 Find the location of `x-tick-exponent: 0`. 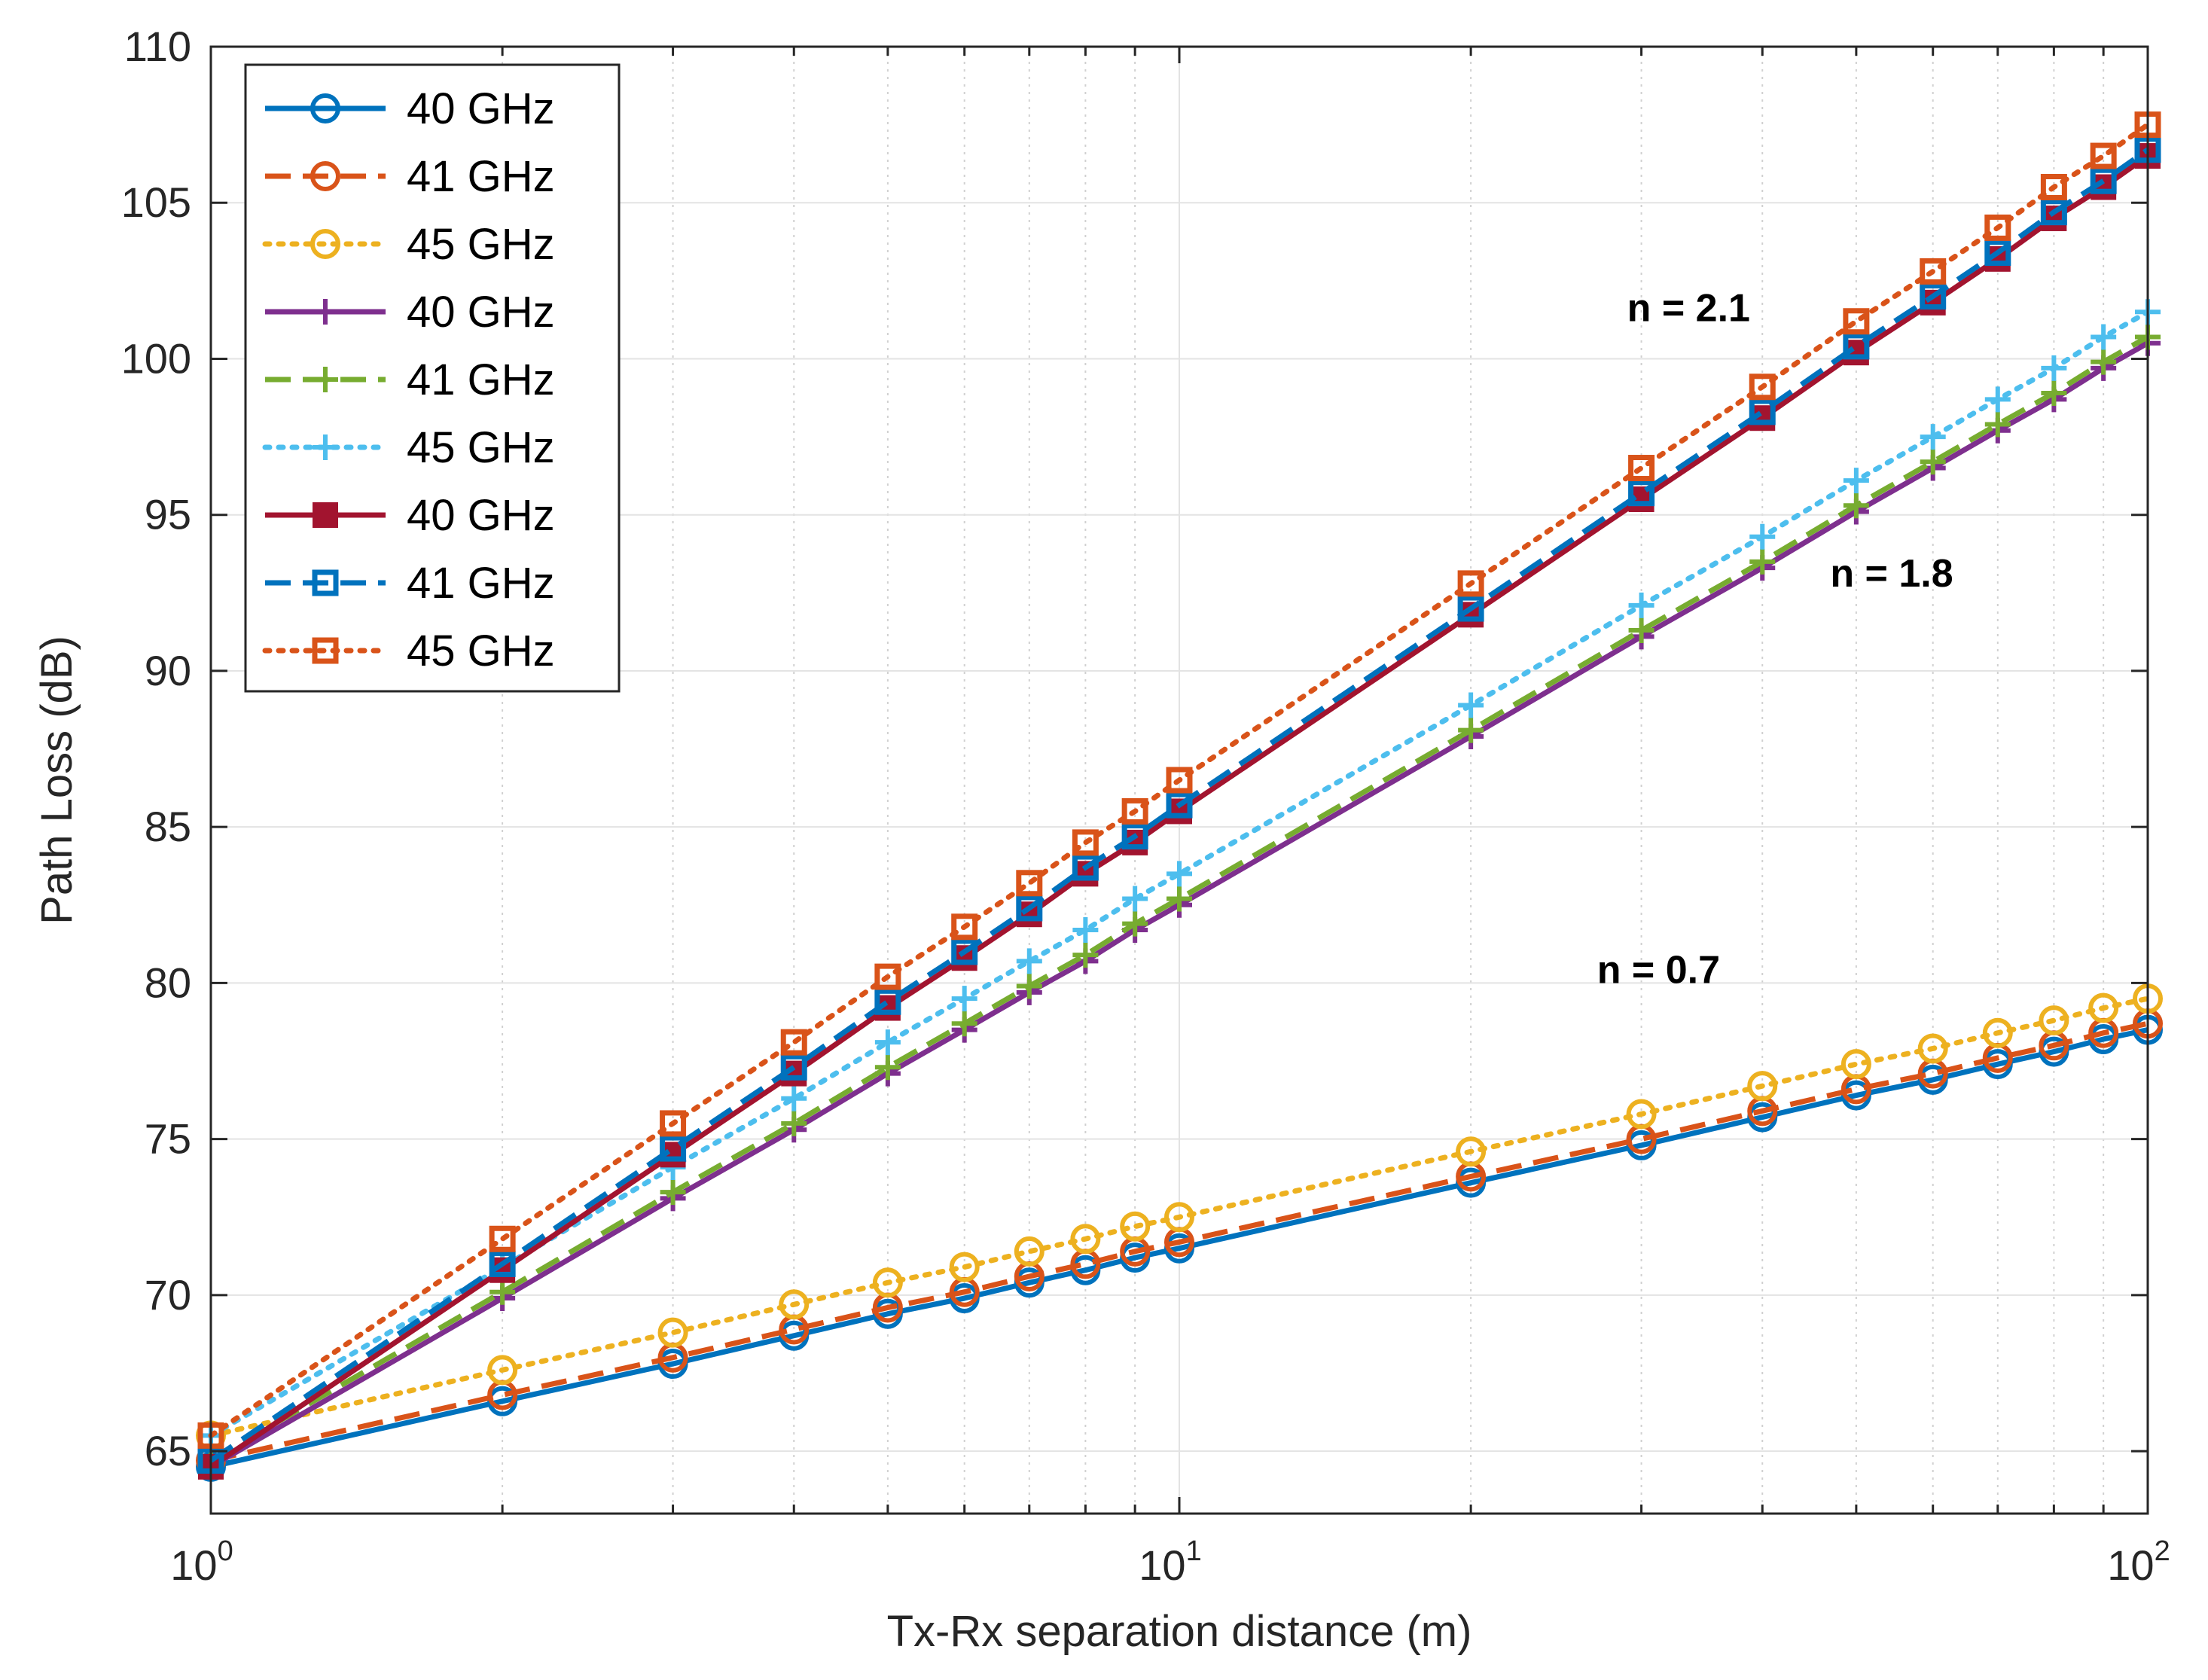

x-tick-exponent: 0 is located at coordinates (226, 1551).